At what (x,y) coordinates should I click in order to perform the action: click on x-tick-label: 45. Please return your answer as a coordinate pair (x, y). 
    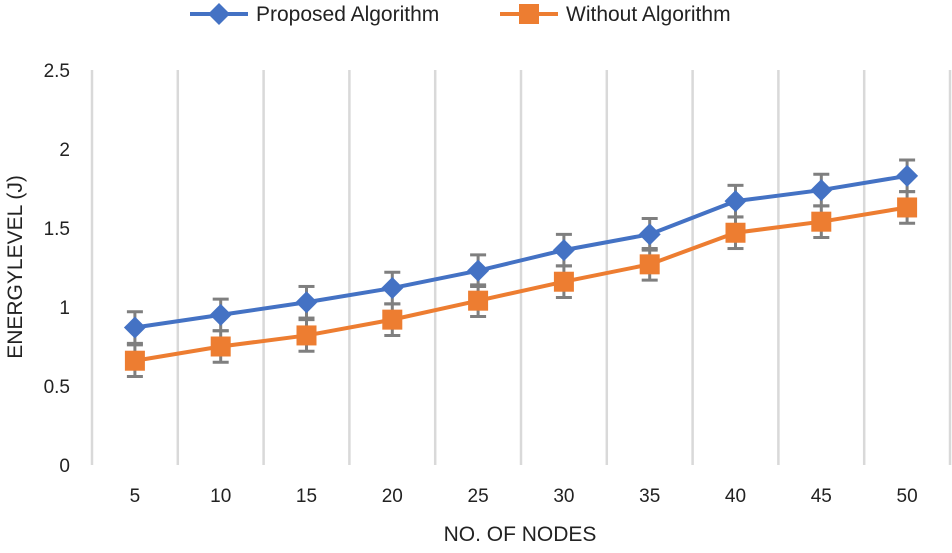
    Looking at the image, I should click on (821, 496).